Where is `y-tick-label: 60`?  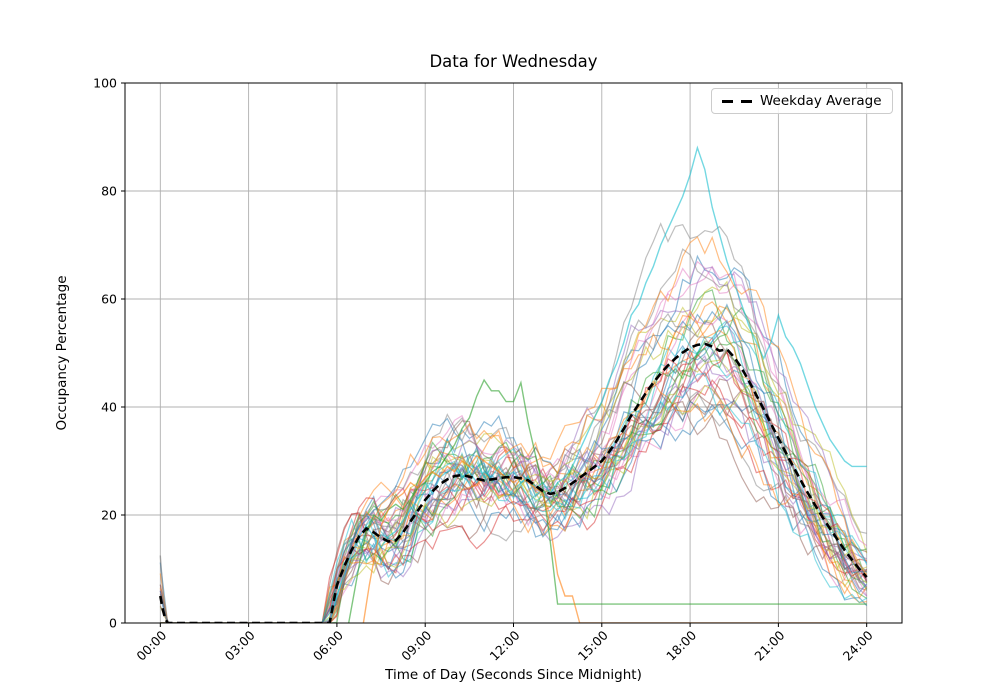
y-tick-label: 60 is located at coordinates (109, 299).